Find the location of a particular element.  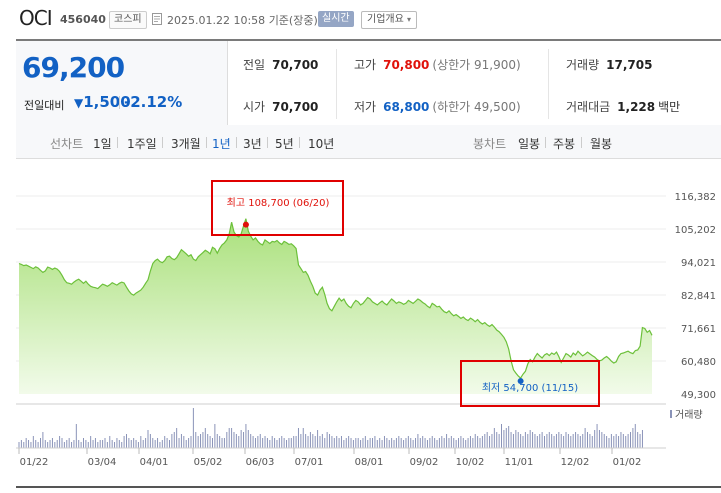

current-price: 69,200 is located at coordinates (73, 67).